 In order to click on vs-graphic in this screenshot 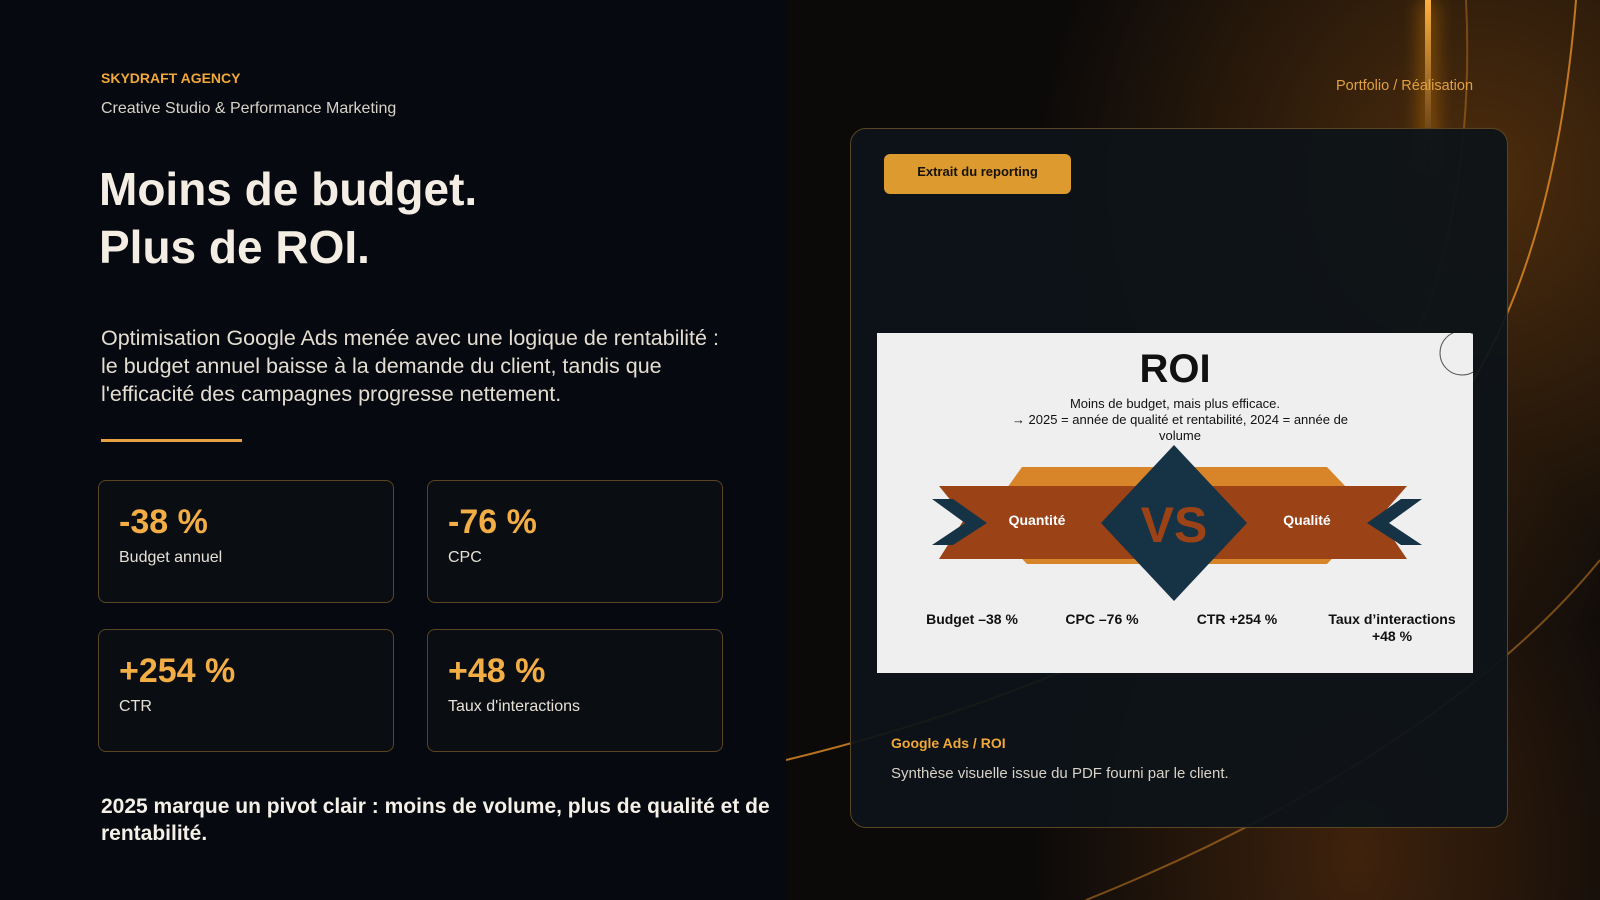, I will do `click(1202, 467)`.